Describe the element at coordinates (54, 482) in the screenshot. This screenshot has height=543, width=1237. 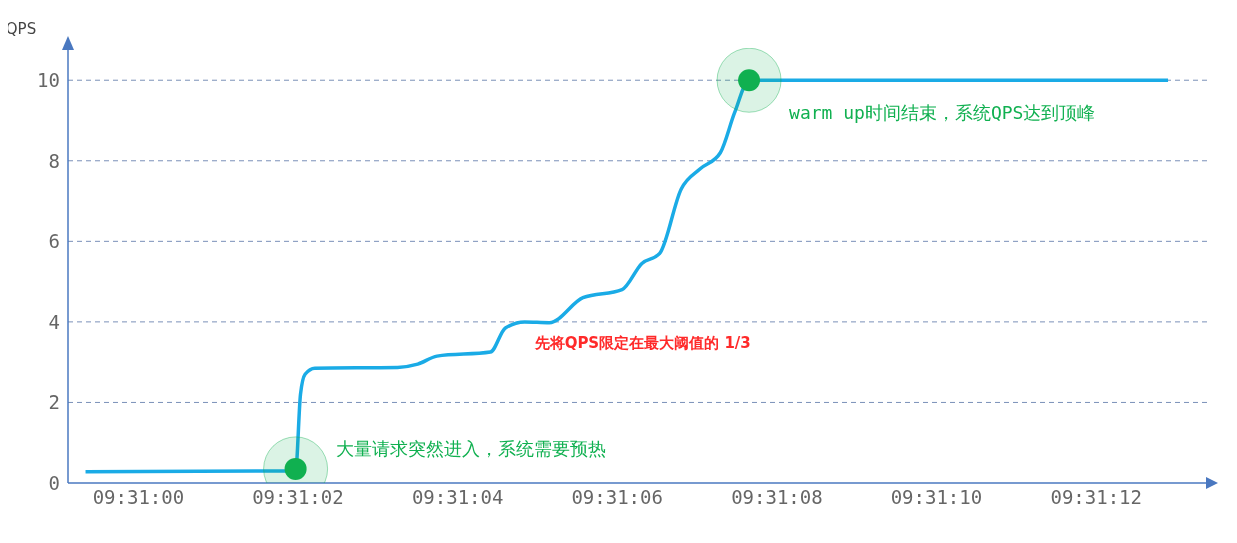
I see `y-tick-label: 0` at that location.